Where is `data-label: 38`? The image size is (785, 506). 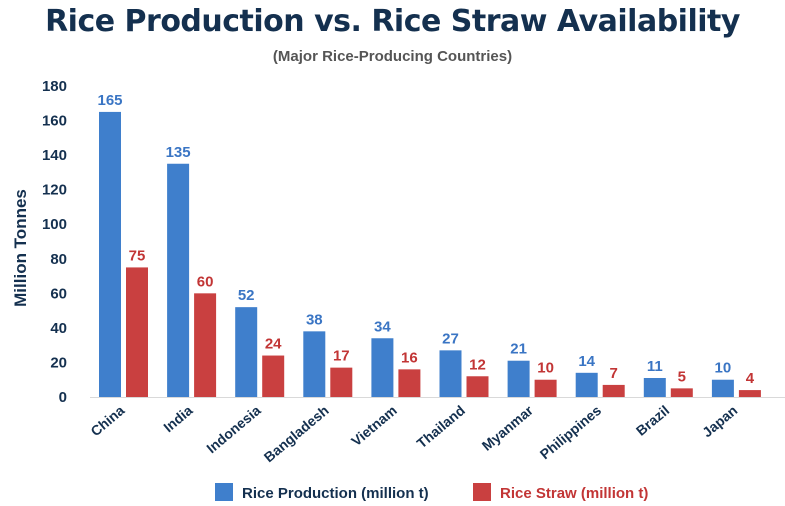
data-label: 38 is located at coordinates (314, 319).